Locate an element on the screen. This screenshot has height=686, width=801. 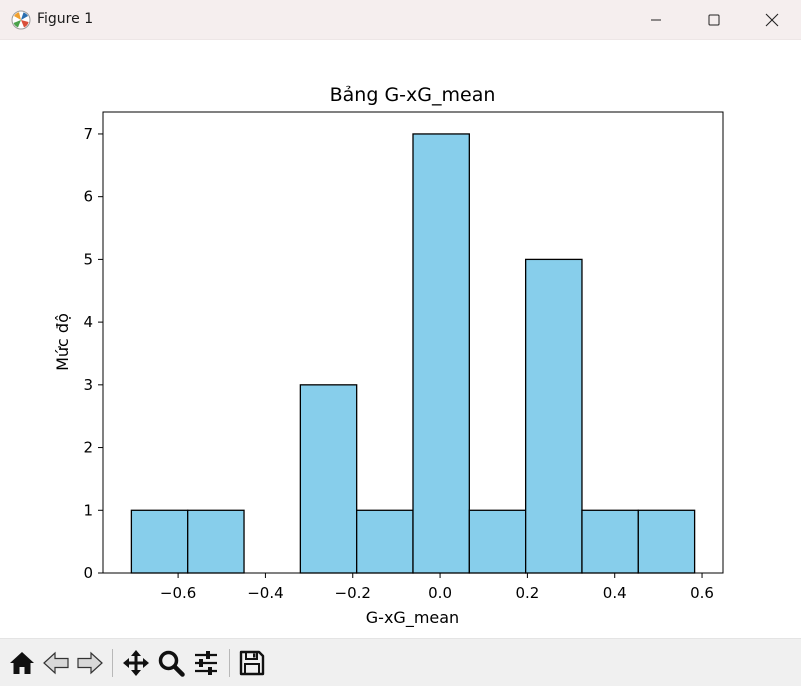
y-tick-label: 0 is located at coordinates (88, 573).